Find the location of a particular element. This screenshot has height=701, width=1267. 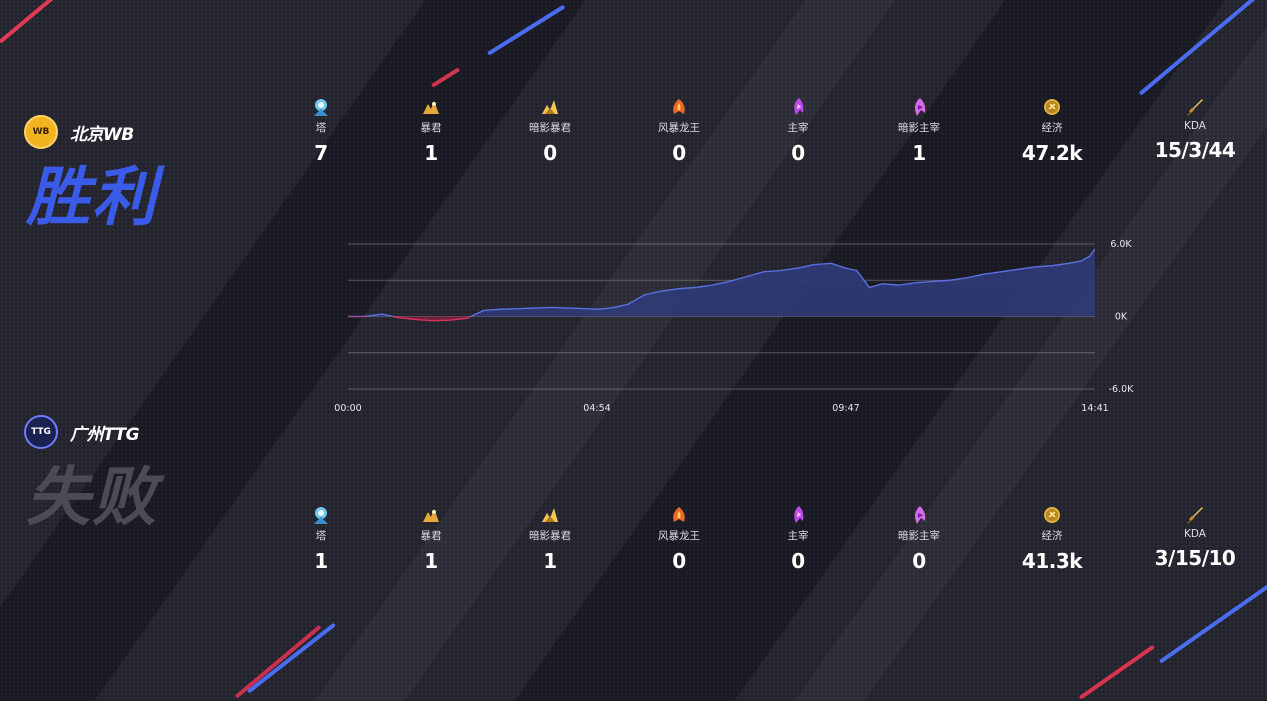

stat-value: 7 is located at coordinates (321, 153).